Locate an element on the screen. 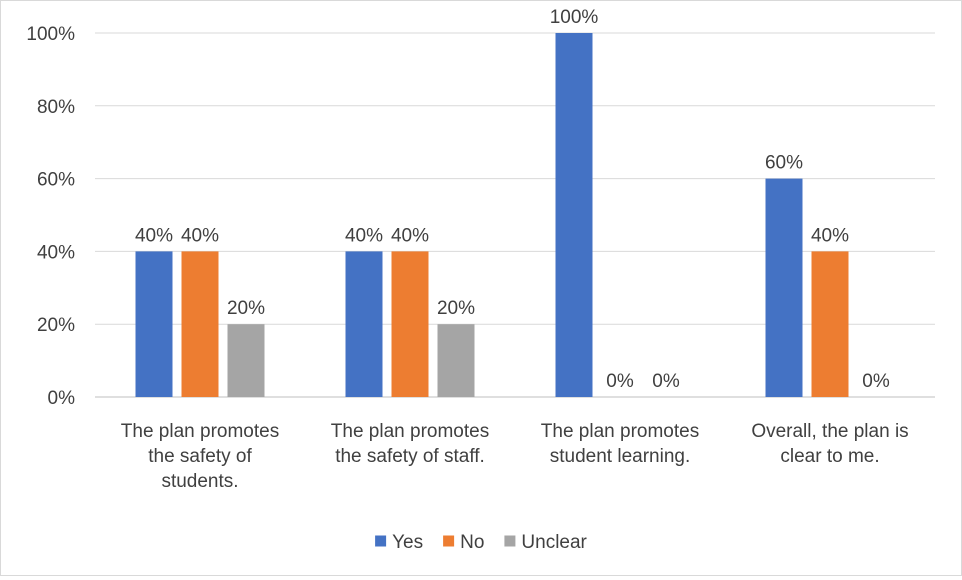 The height and width of the screenshot is (580, 962). category-label: clear to me. is located at coordinates (829, 456).